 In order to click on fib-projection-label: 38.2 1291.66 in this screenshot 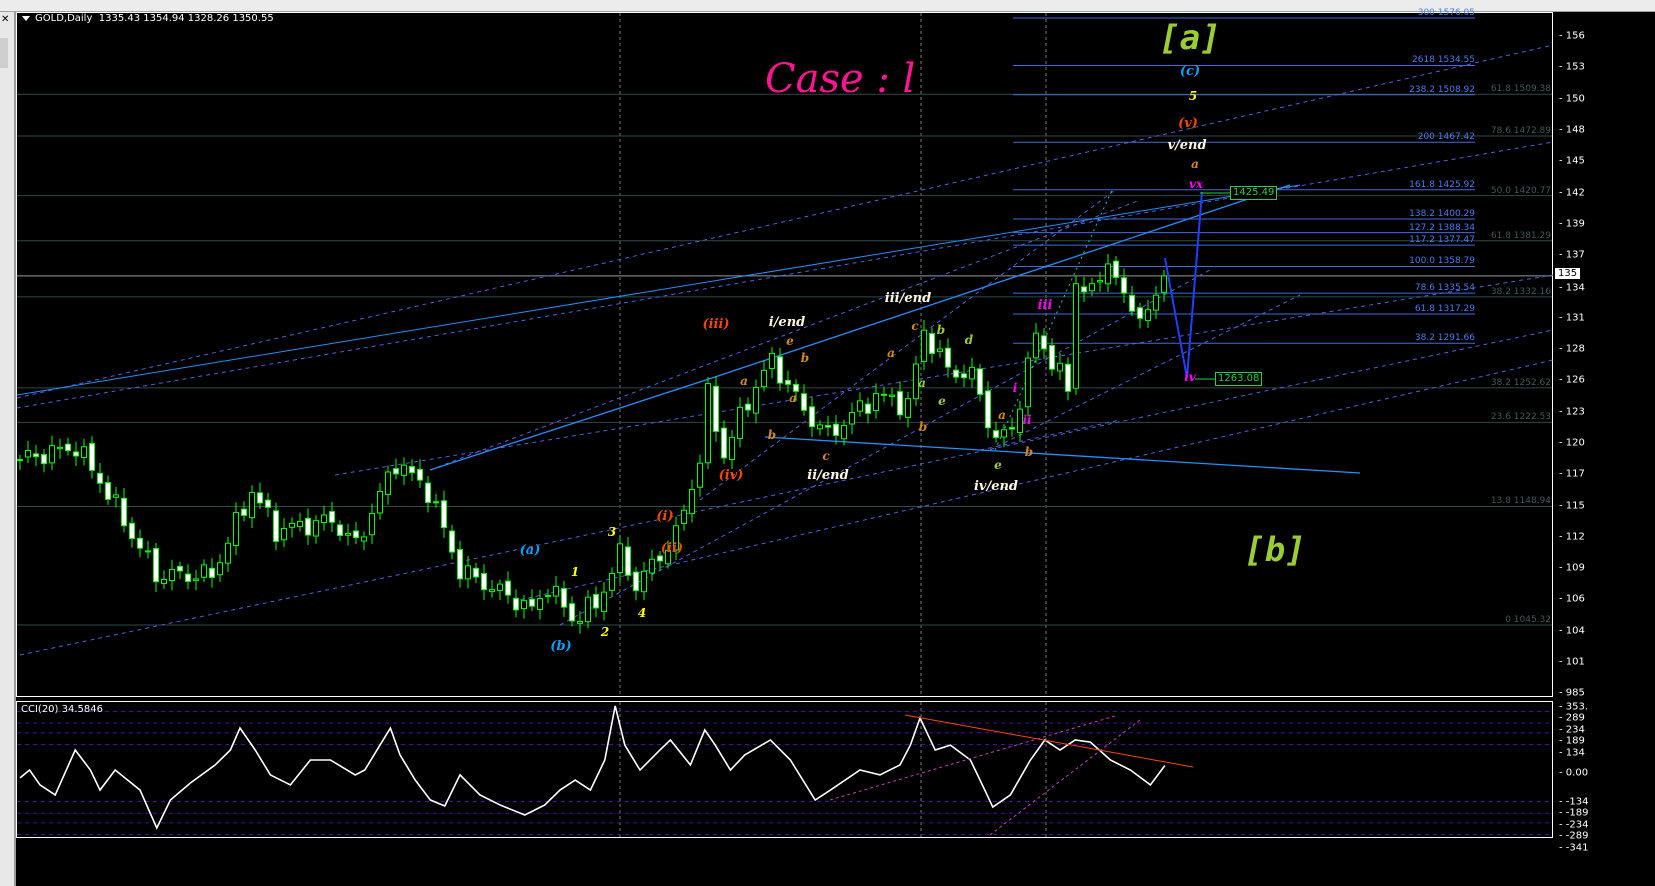, I will do `click(1444, 338)`.